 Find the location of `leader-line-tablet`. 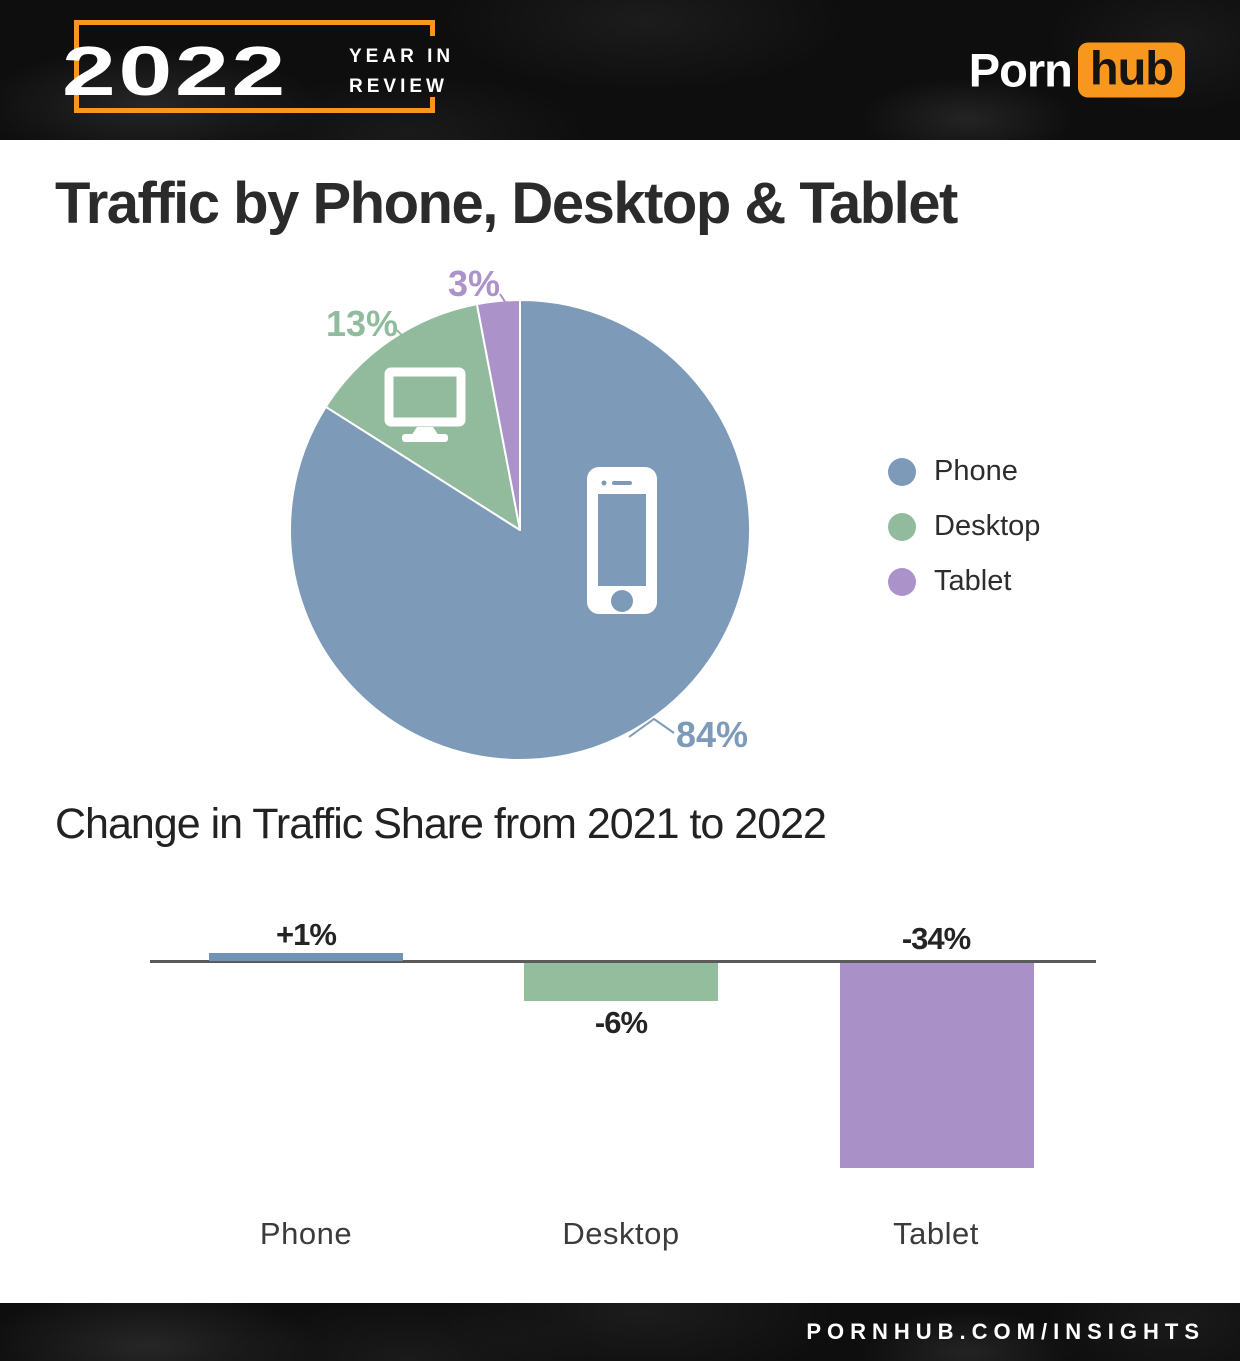

leader-line-tablet is located at coordinates (505, 302).